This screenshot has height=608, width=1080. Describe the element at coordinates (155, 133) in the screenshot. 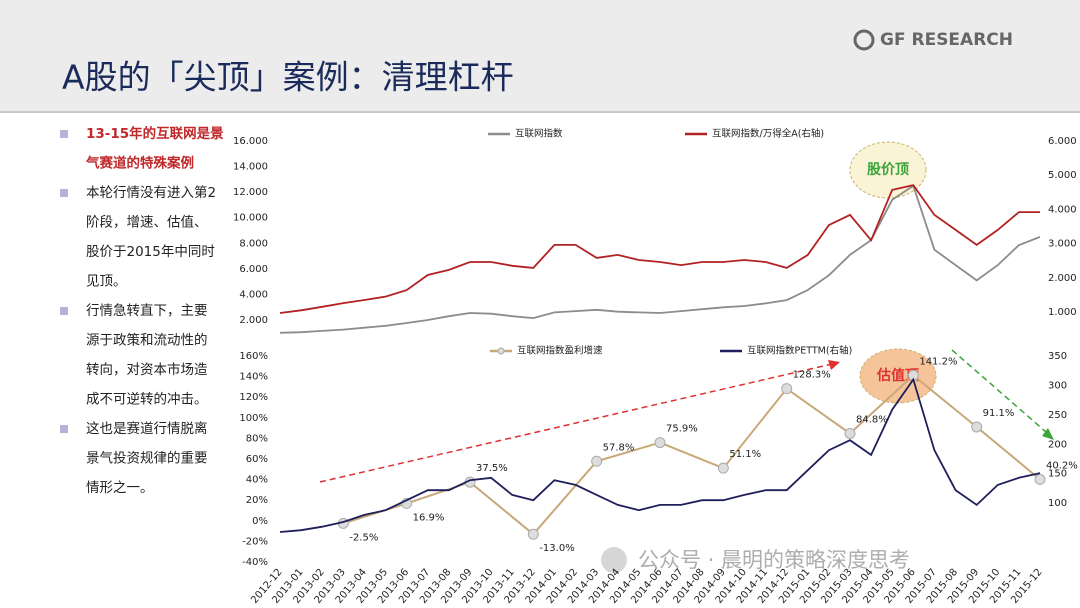

I see `bullet-text: 13-15年的互联网是景` at that location.